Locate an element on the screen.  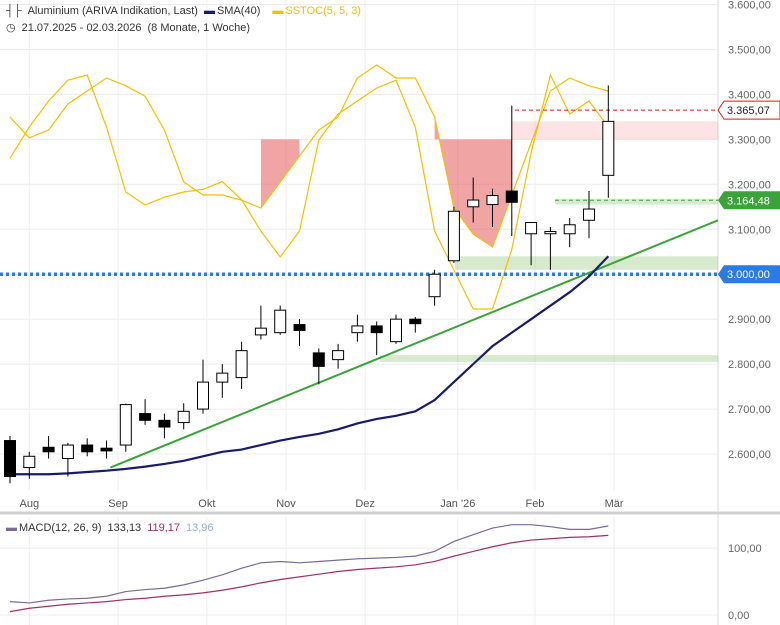
y-tick-label: 3.200,00 is located at coordinates (749, 185).